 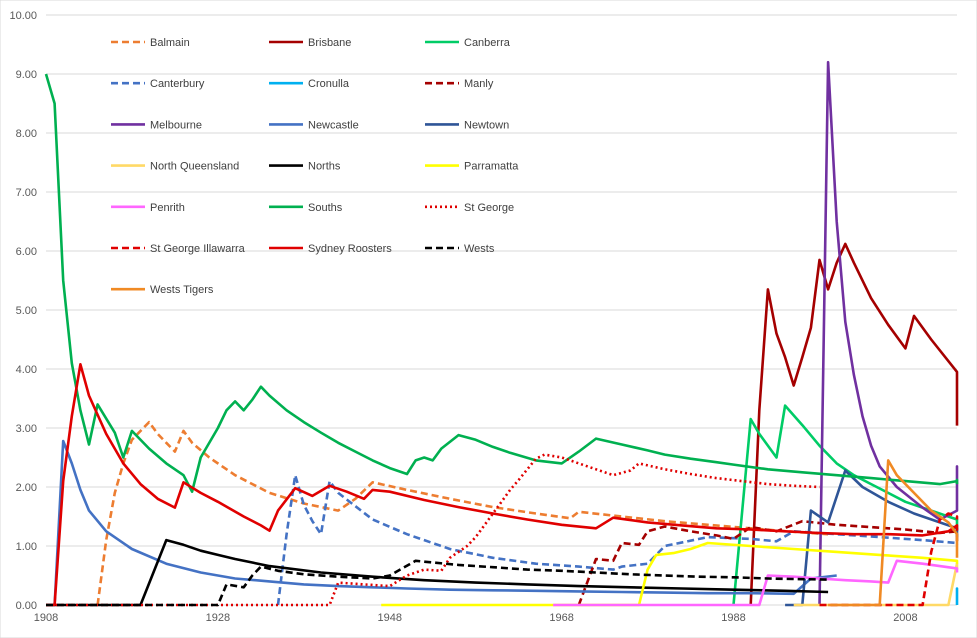 What do you see at coordinates (733, 618) in the screenshot?
I see `x-tick-label: 1988` at bounding box center [733, 618].